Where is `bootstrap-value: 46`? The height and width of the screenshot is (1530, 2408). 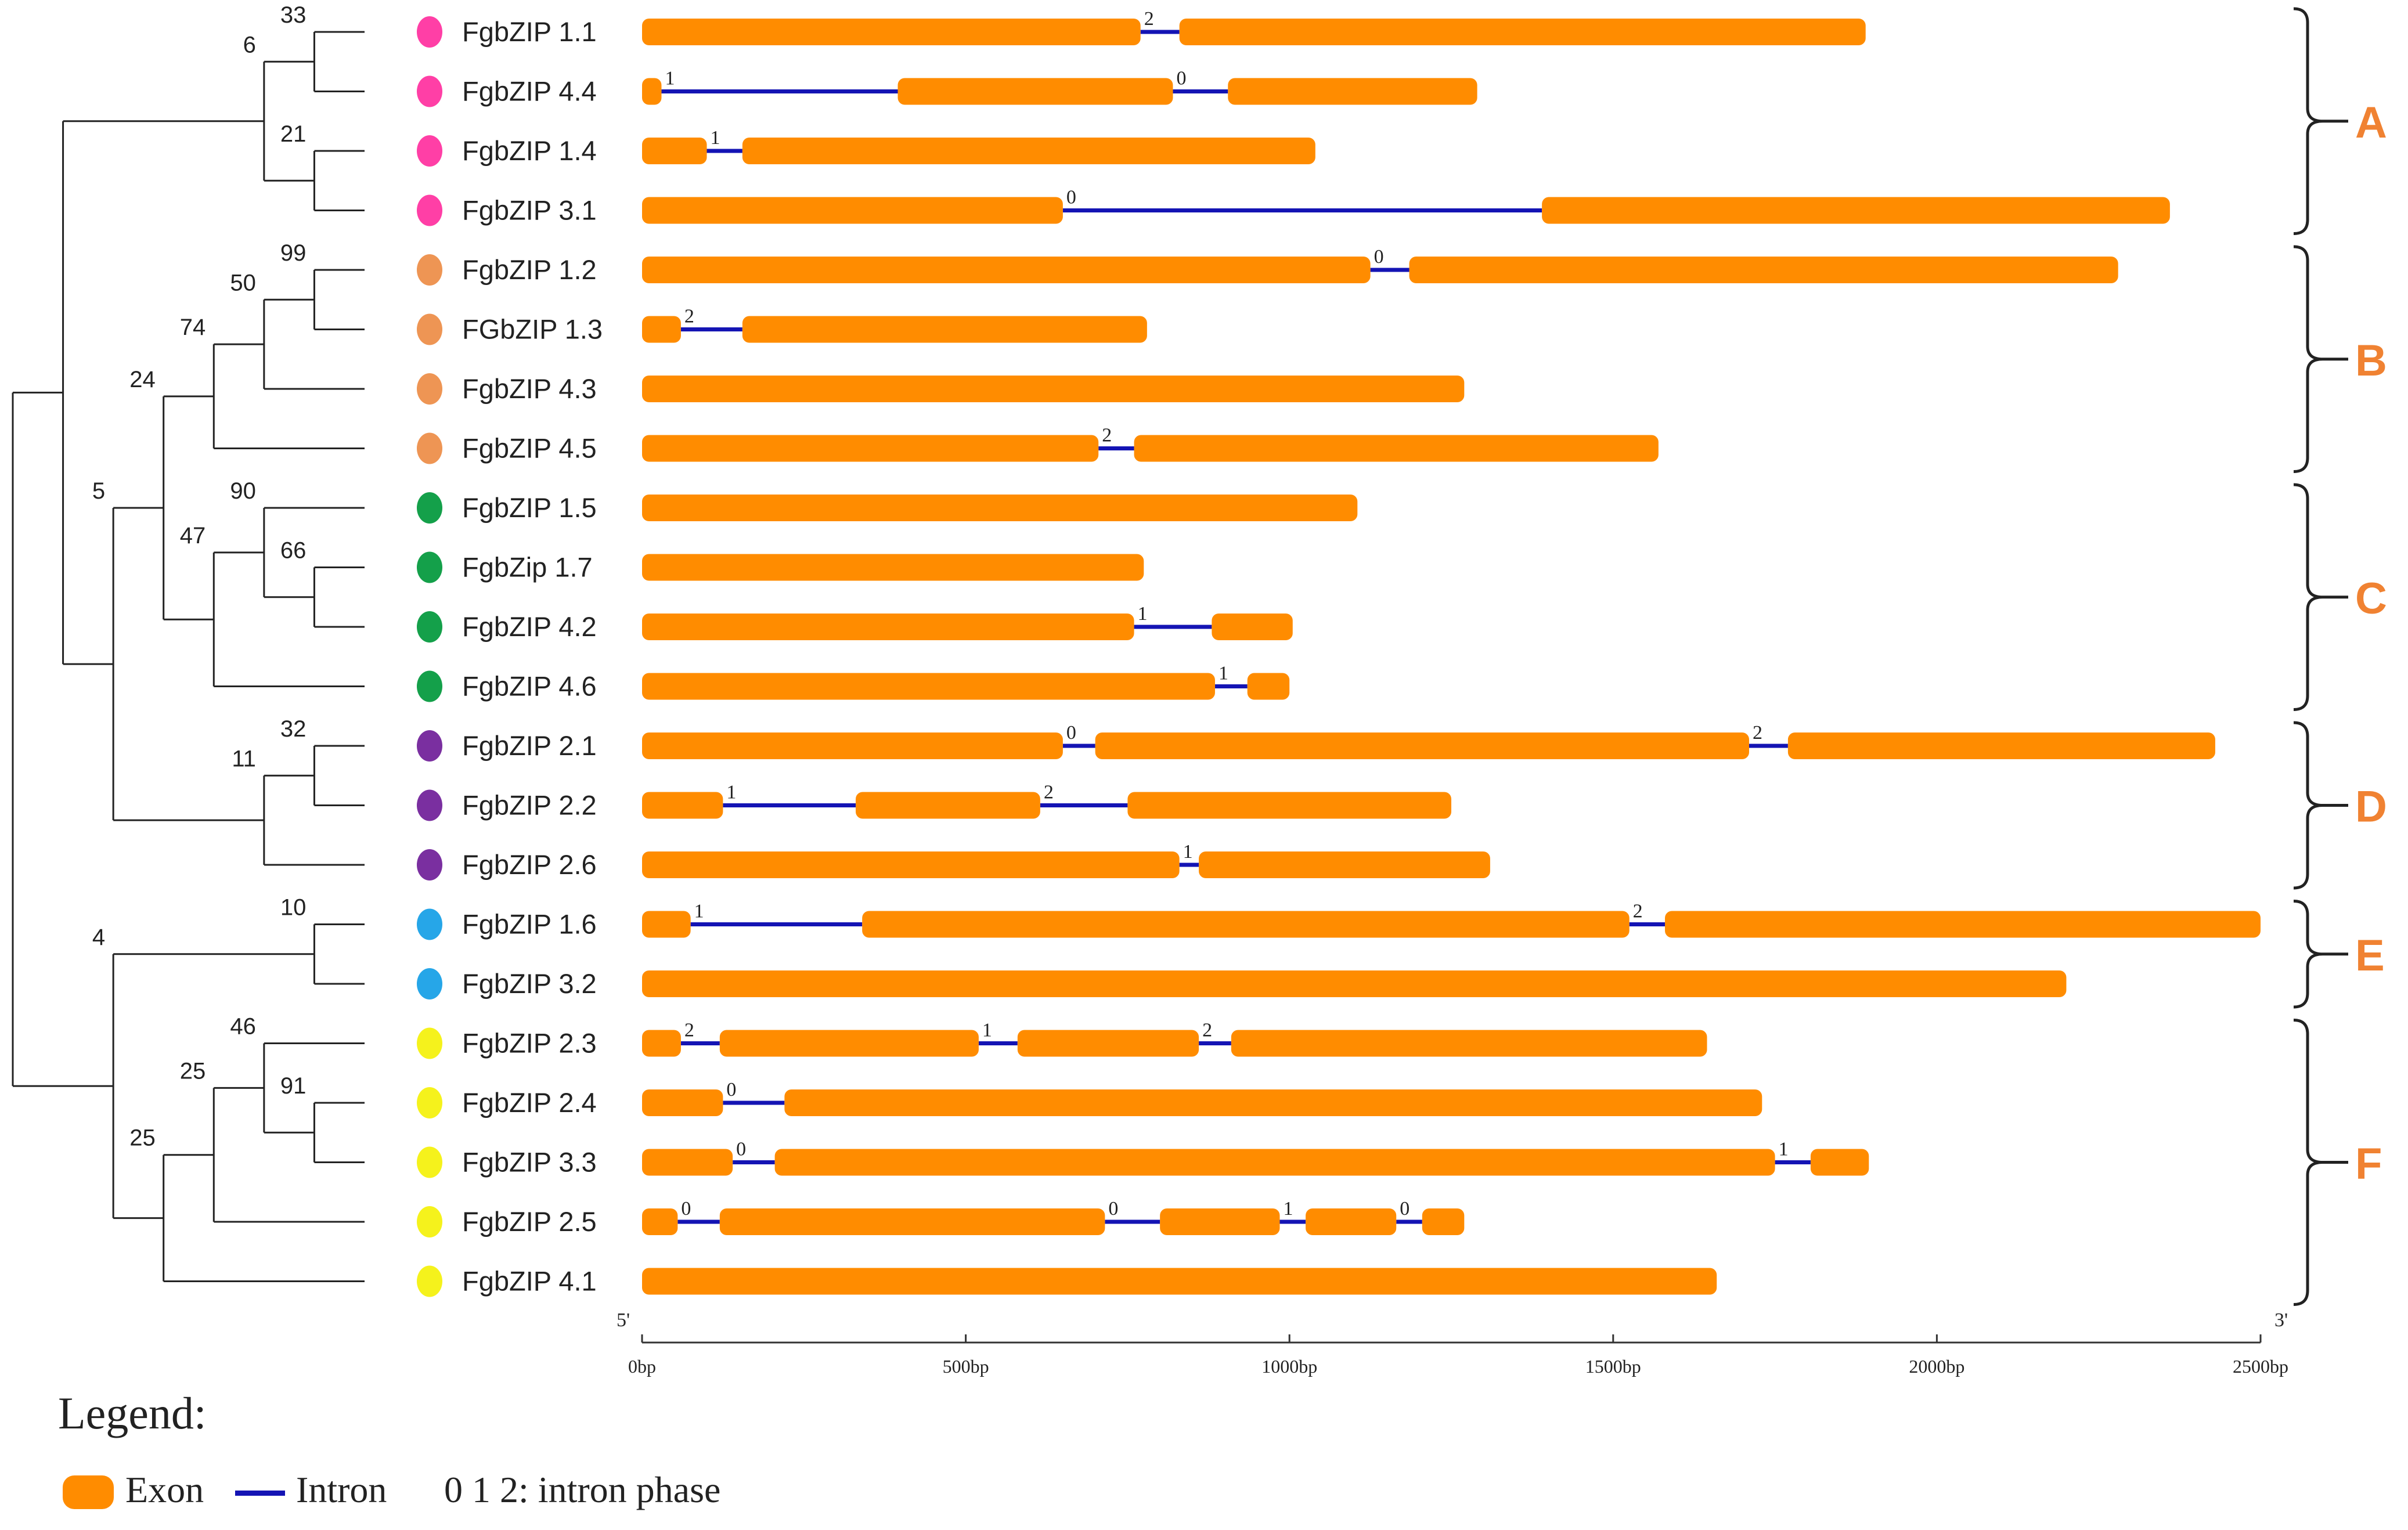 bootstrap-value: 46 is located at coordinates (243, 1027).